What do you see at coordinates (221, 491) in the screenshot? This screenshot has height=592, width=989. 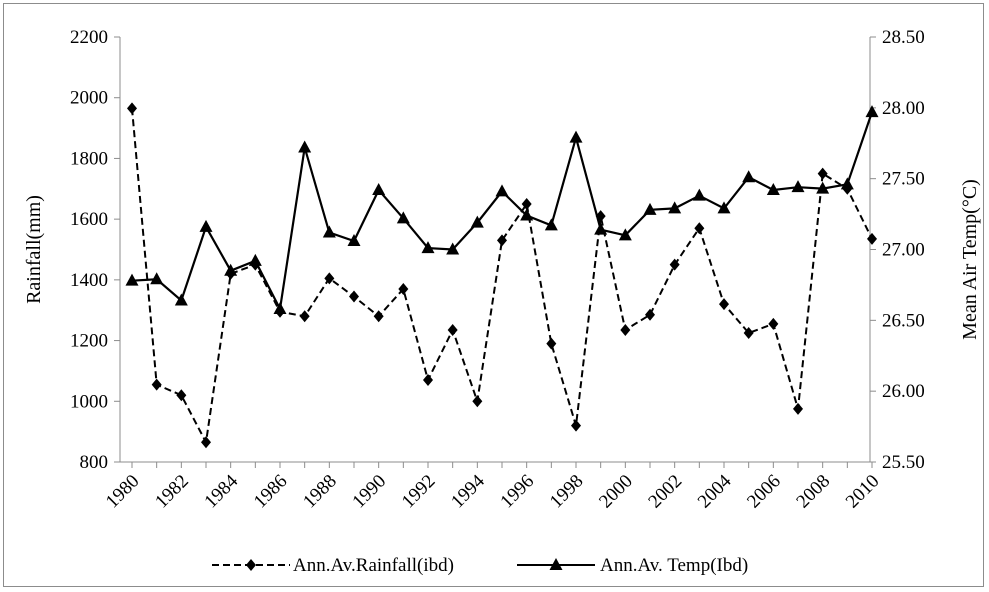 I see `x-tick-label: 1984` at bounding box center [221, 491].